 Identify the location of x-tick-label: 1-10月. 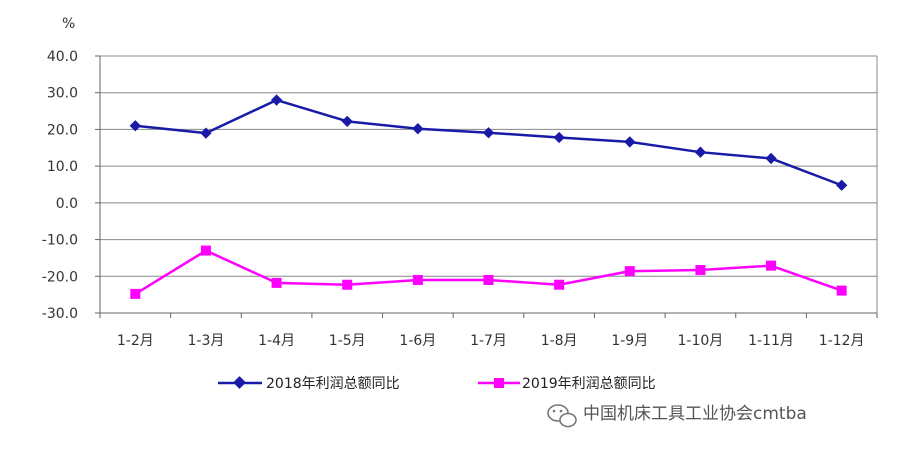
(701, 341).